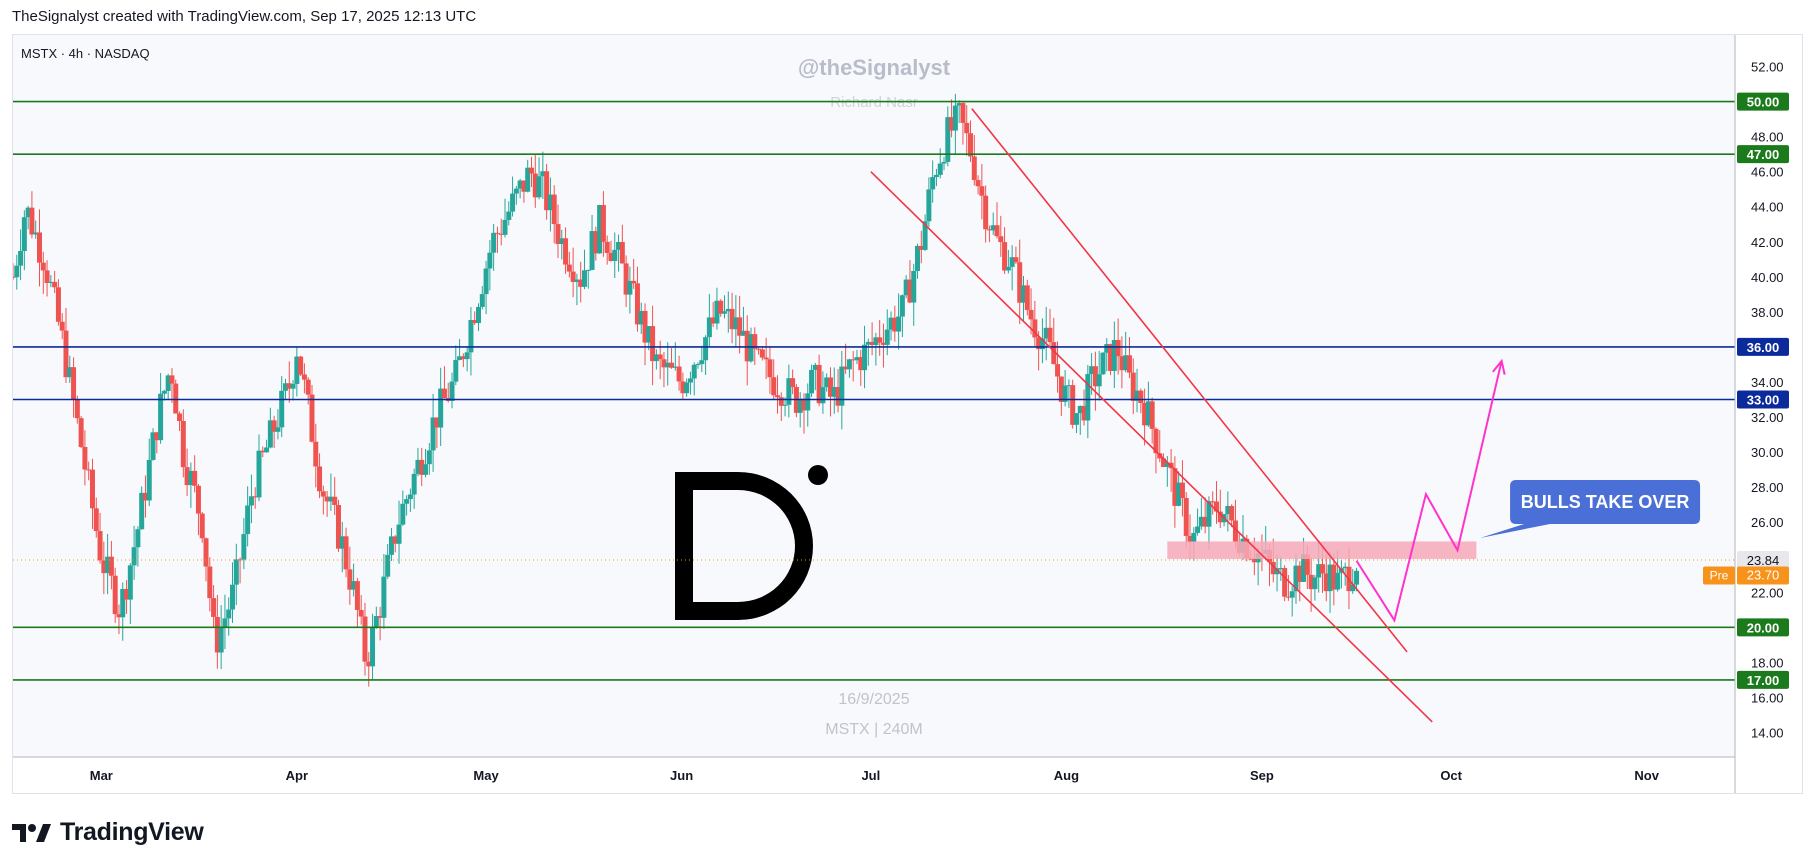  I want to click on time-tick-label: Jun, so click(681, 775).